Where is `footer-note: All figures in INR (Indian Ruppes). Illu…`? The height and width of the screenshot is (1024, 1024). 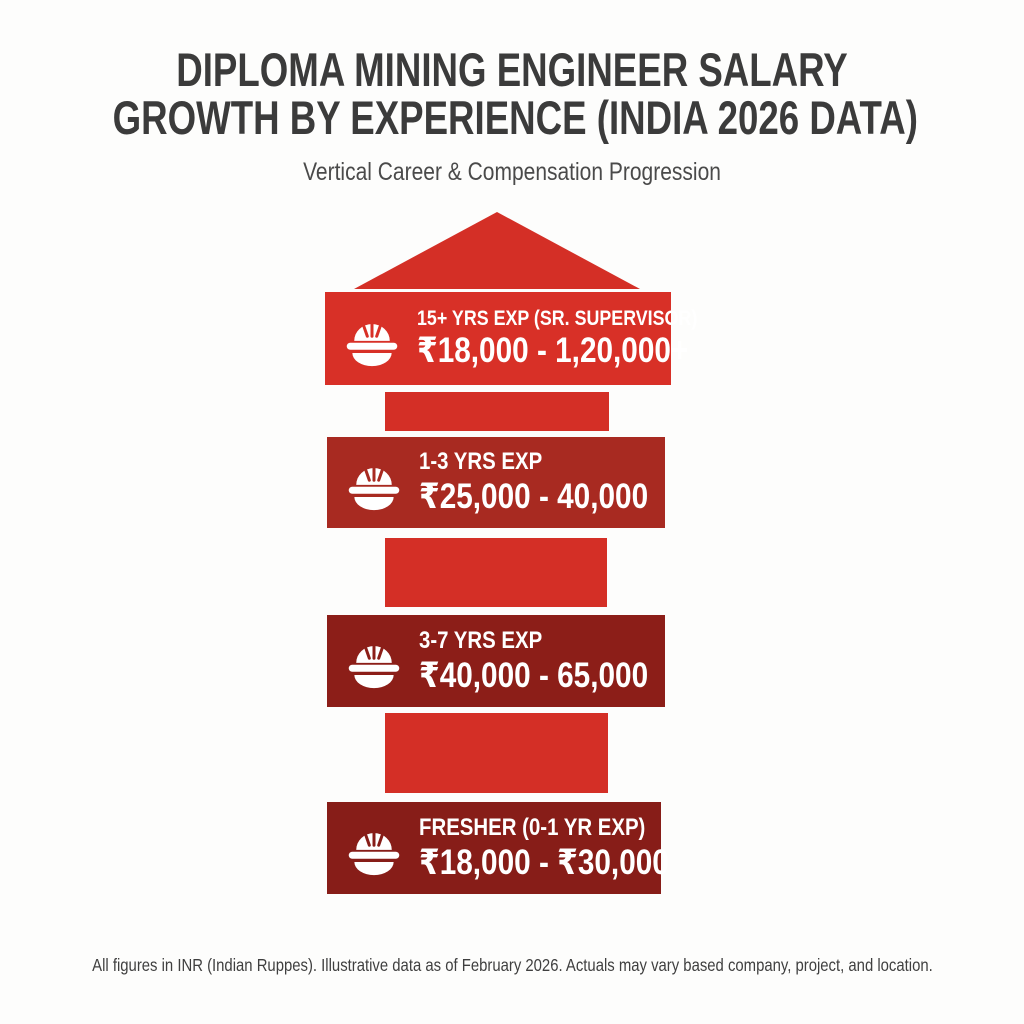 footer-note: All figures in INR (Indian Ruppes). Illu… is located at coordinates (512, 965).